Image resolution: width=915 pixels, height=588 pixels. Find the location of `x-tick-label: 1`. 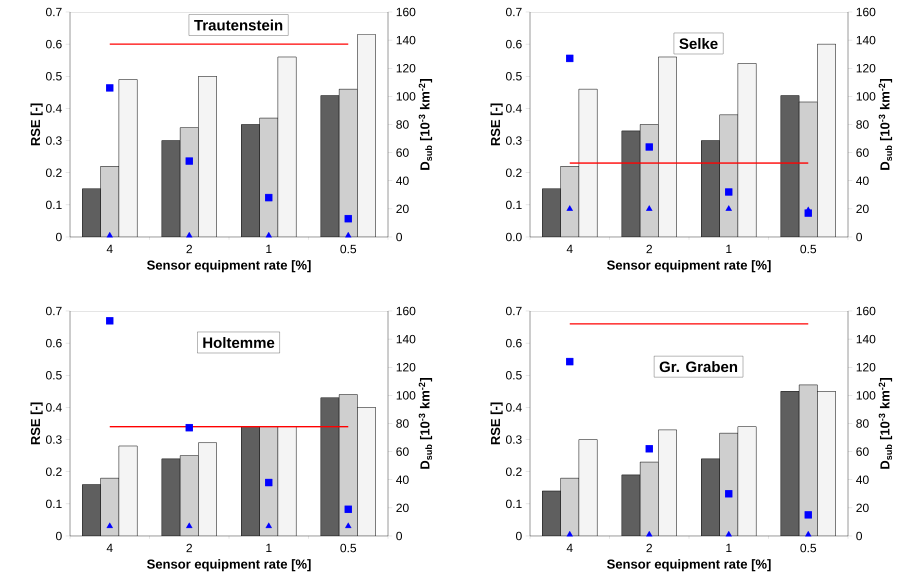

x-tick-label: 1 is located at coordinates (729, 548).